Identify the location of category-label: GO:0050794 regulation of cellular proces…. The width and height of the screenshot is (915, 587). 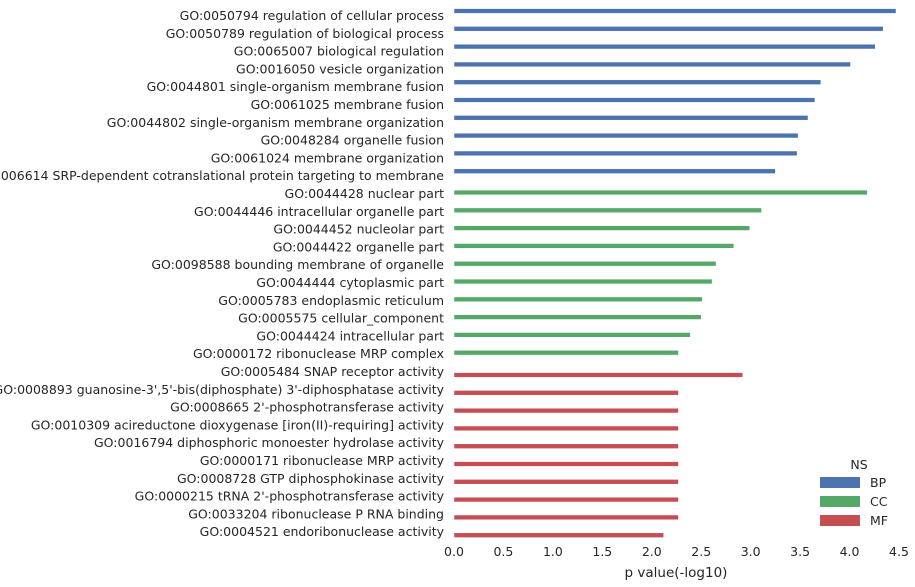
(312, 15).